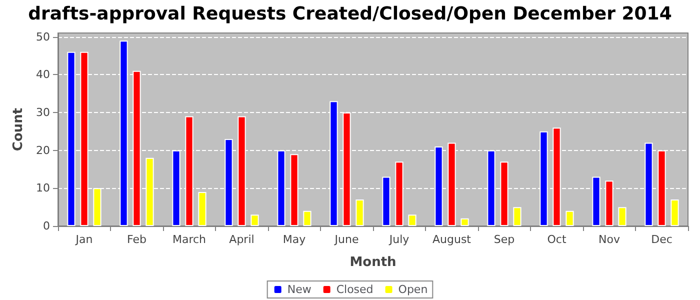 Image resolution: width=700 pixels, height=300 pixels. Describe the element at coordinates (373, 262) in the screenshot. I see `x-axis-title: Month` at that location.